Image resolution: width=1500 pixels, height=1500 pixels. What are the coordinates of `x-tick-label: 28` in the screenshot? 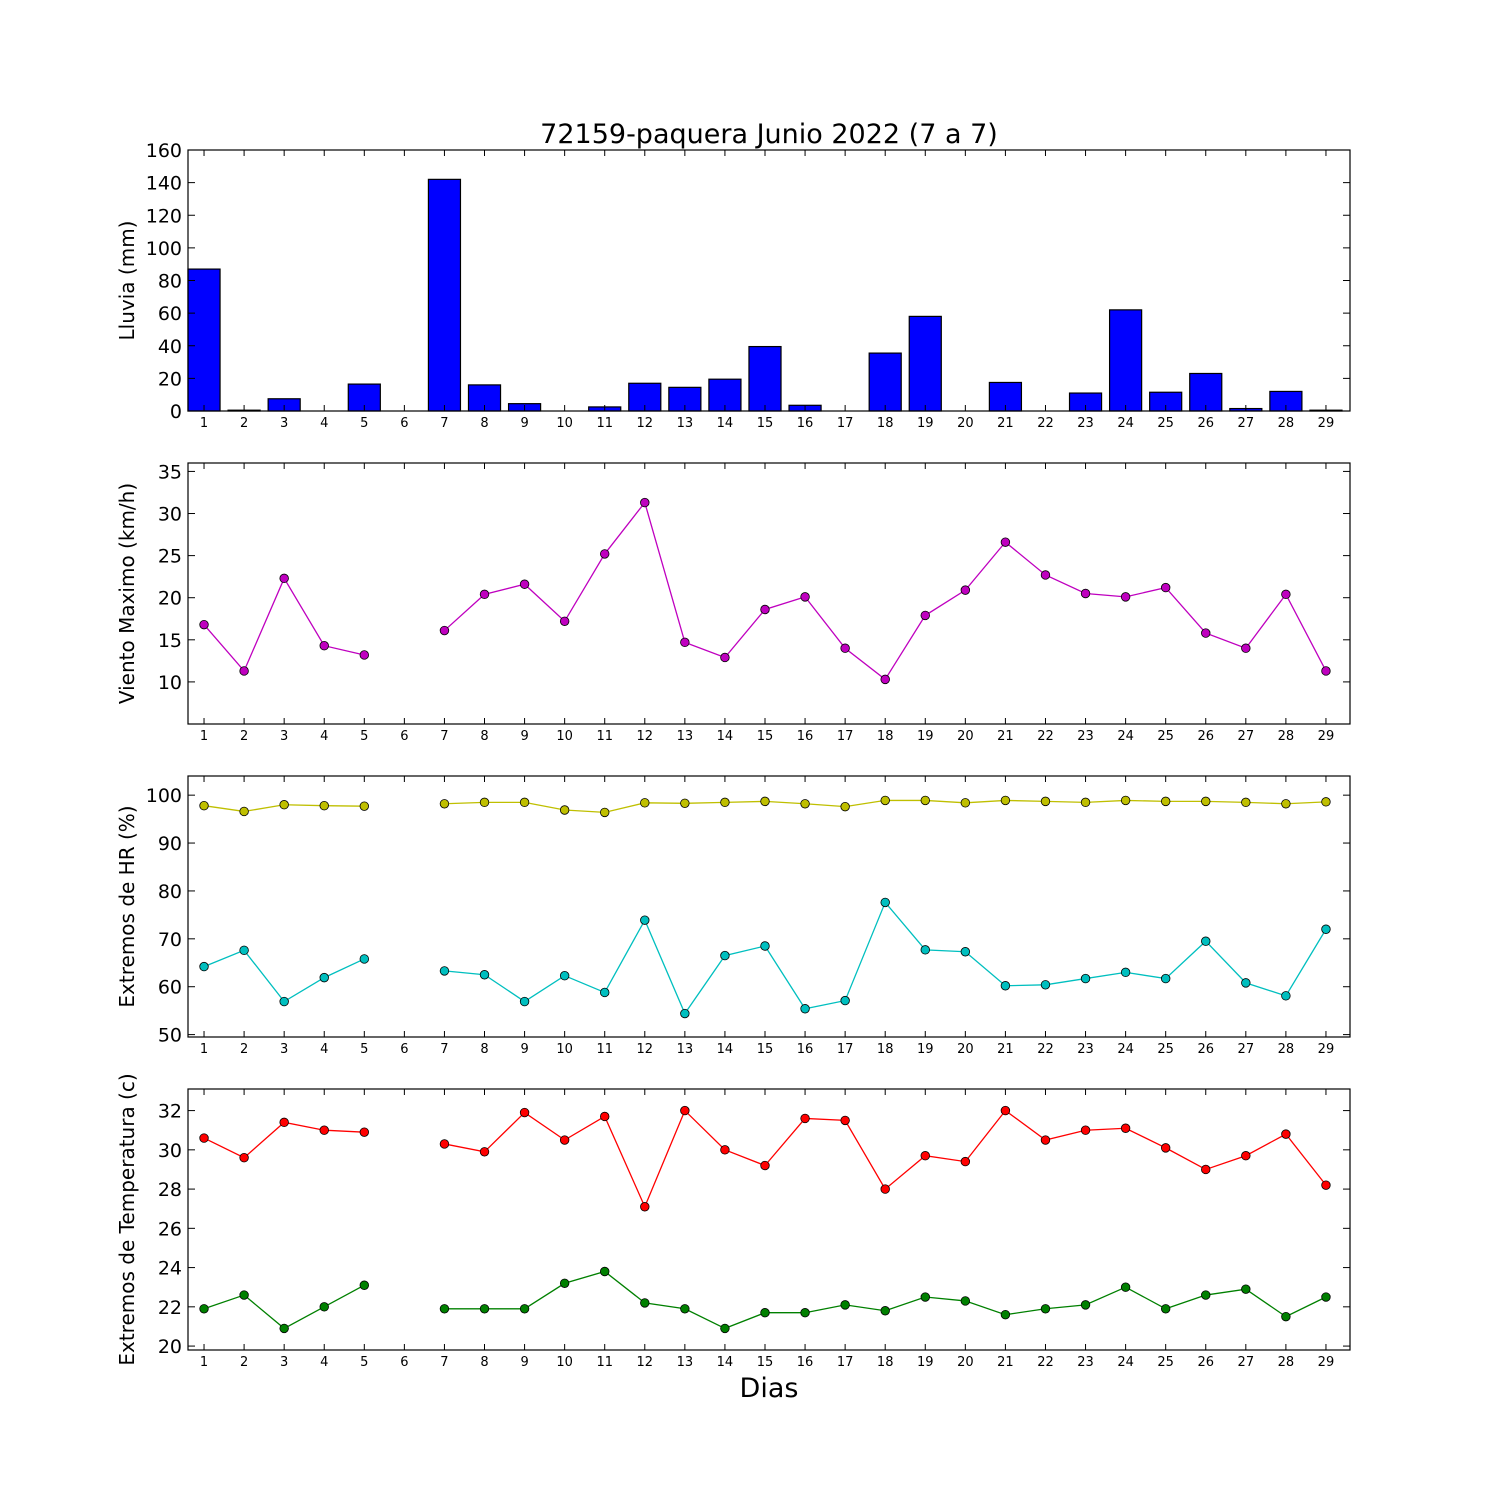 It's located at (1286, 423).